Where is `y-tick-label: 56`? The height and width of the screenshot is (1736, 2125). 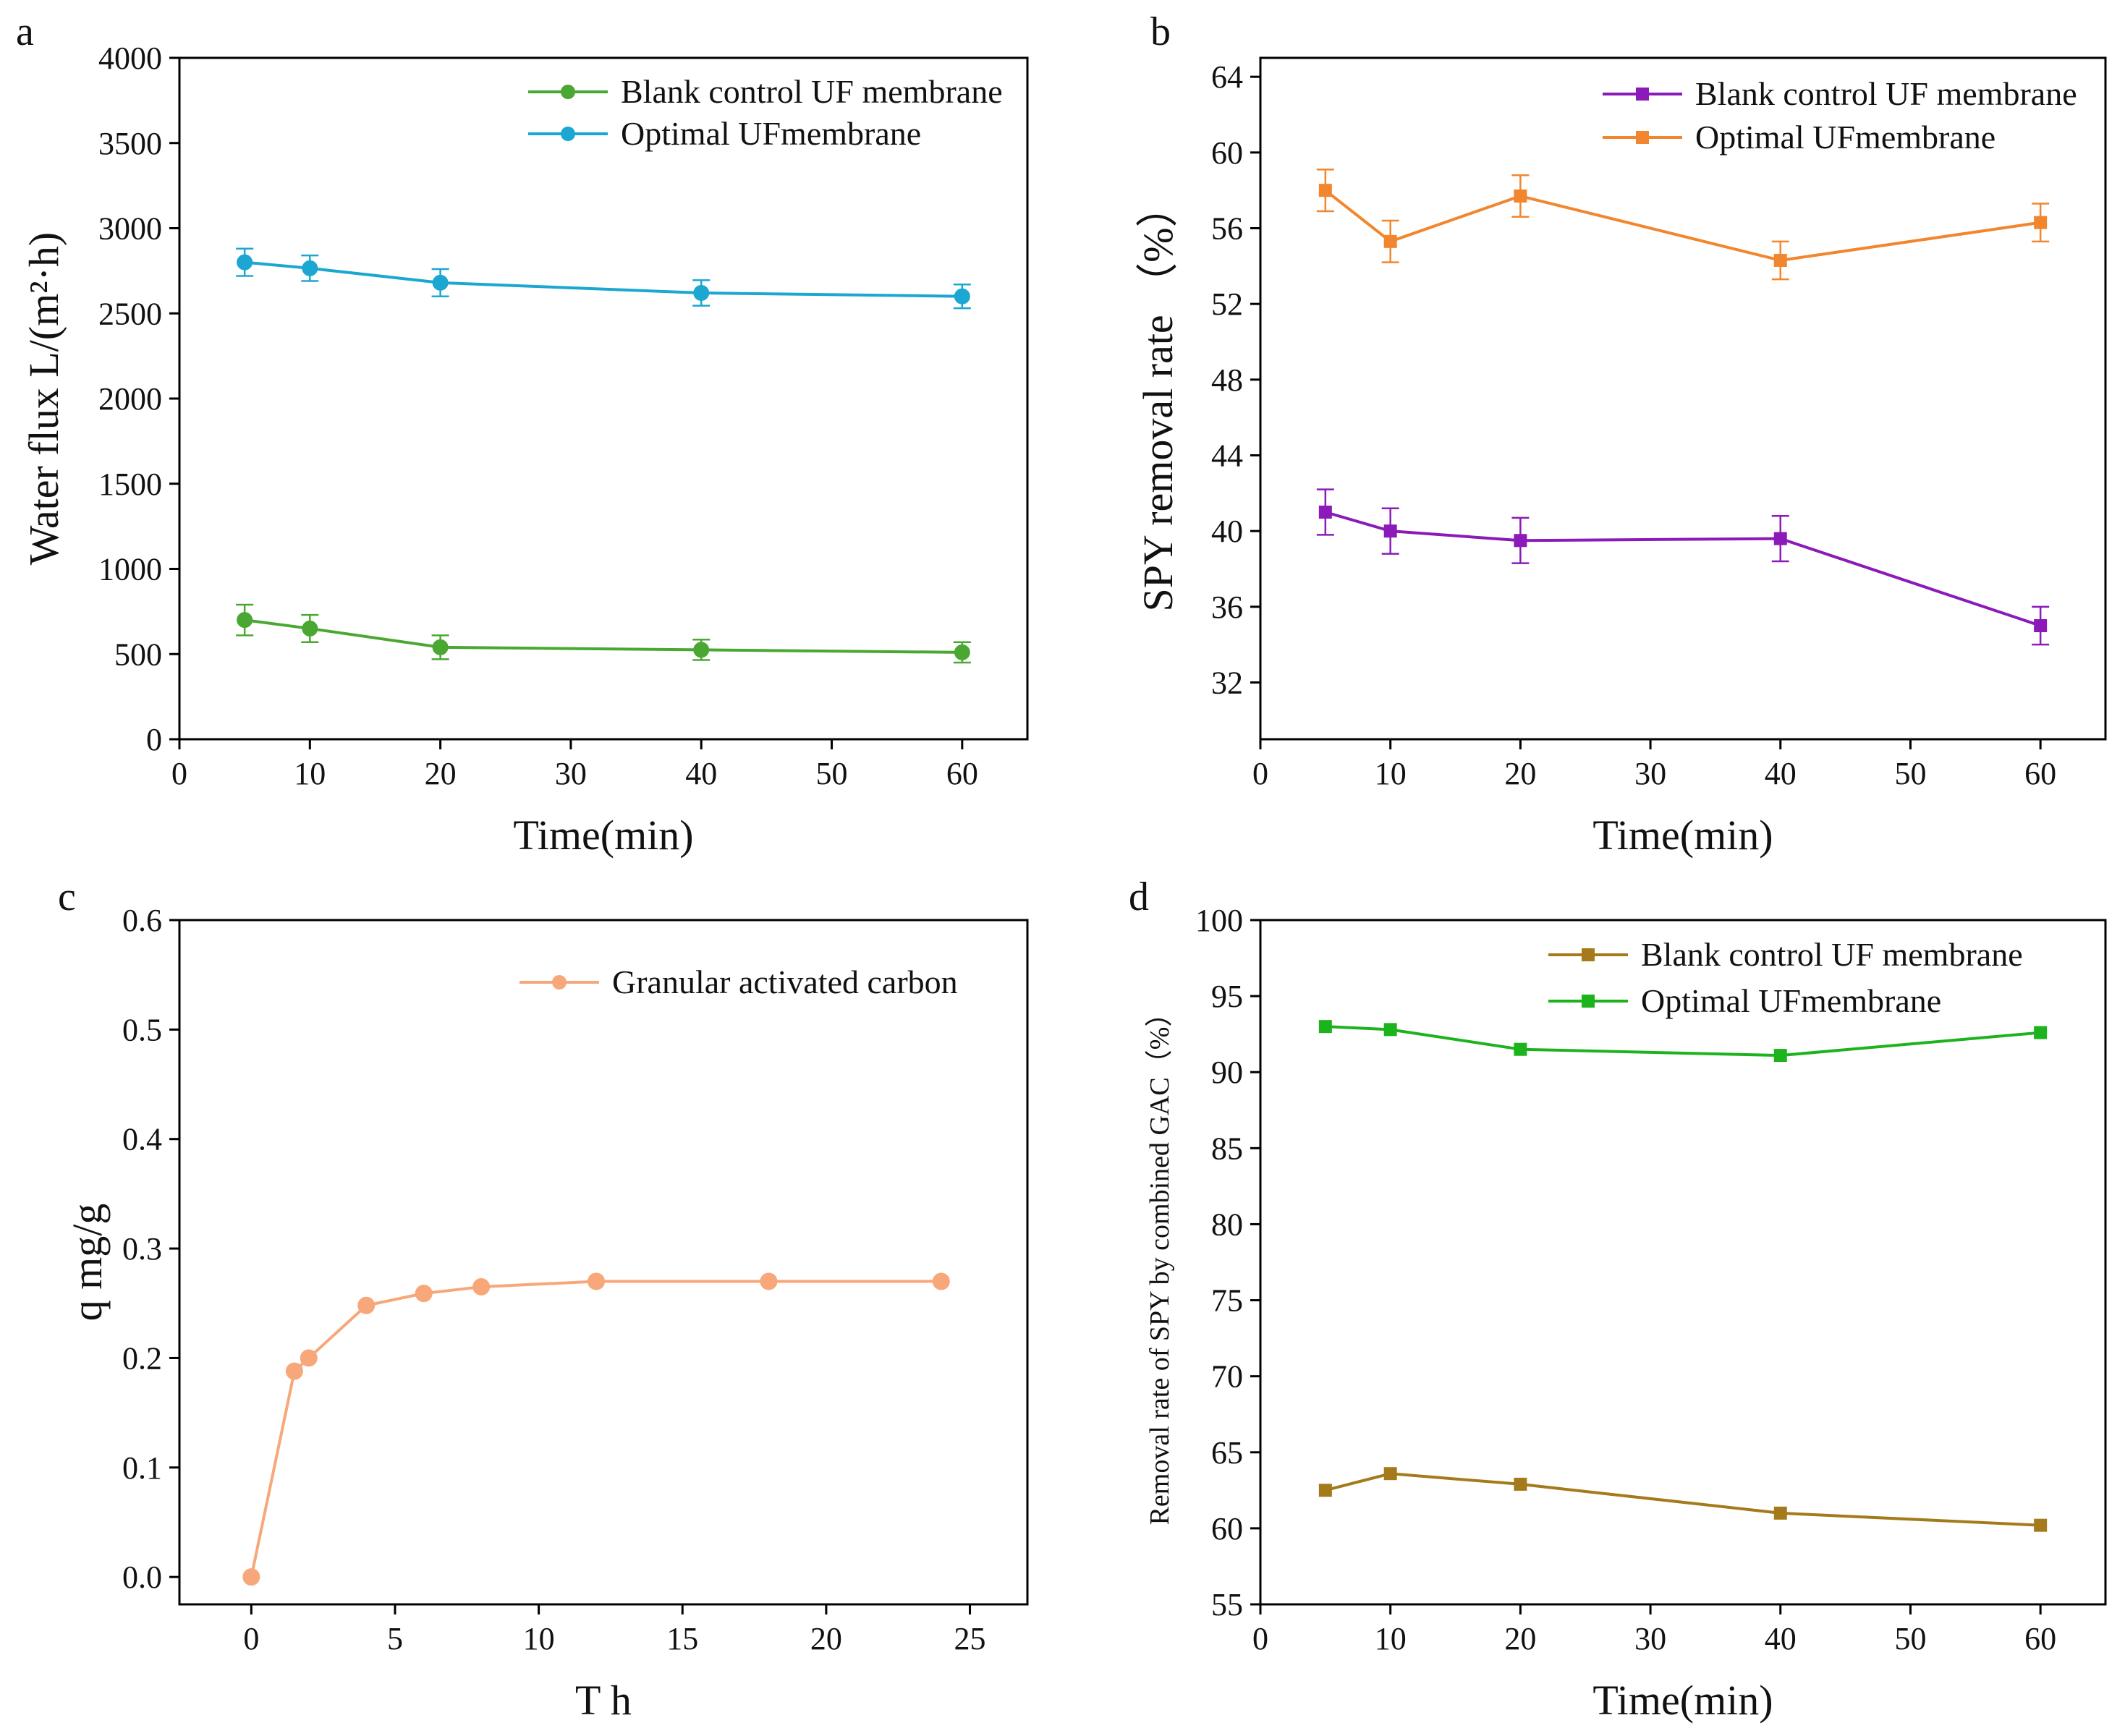 y-tick-label: 56 is located at coordinates (1227, 229).